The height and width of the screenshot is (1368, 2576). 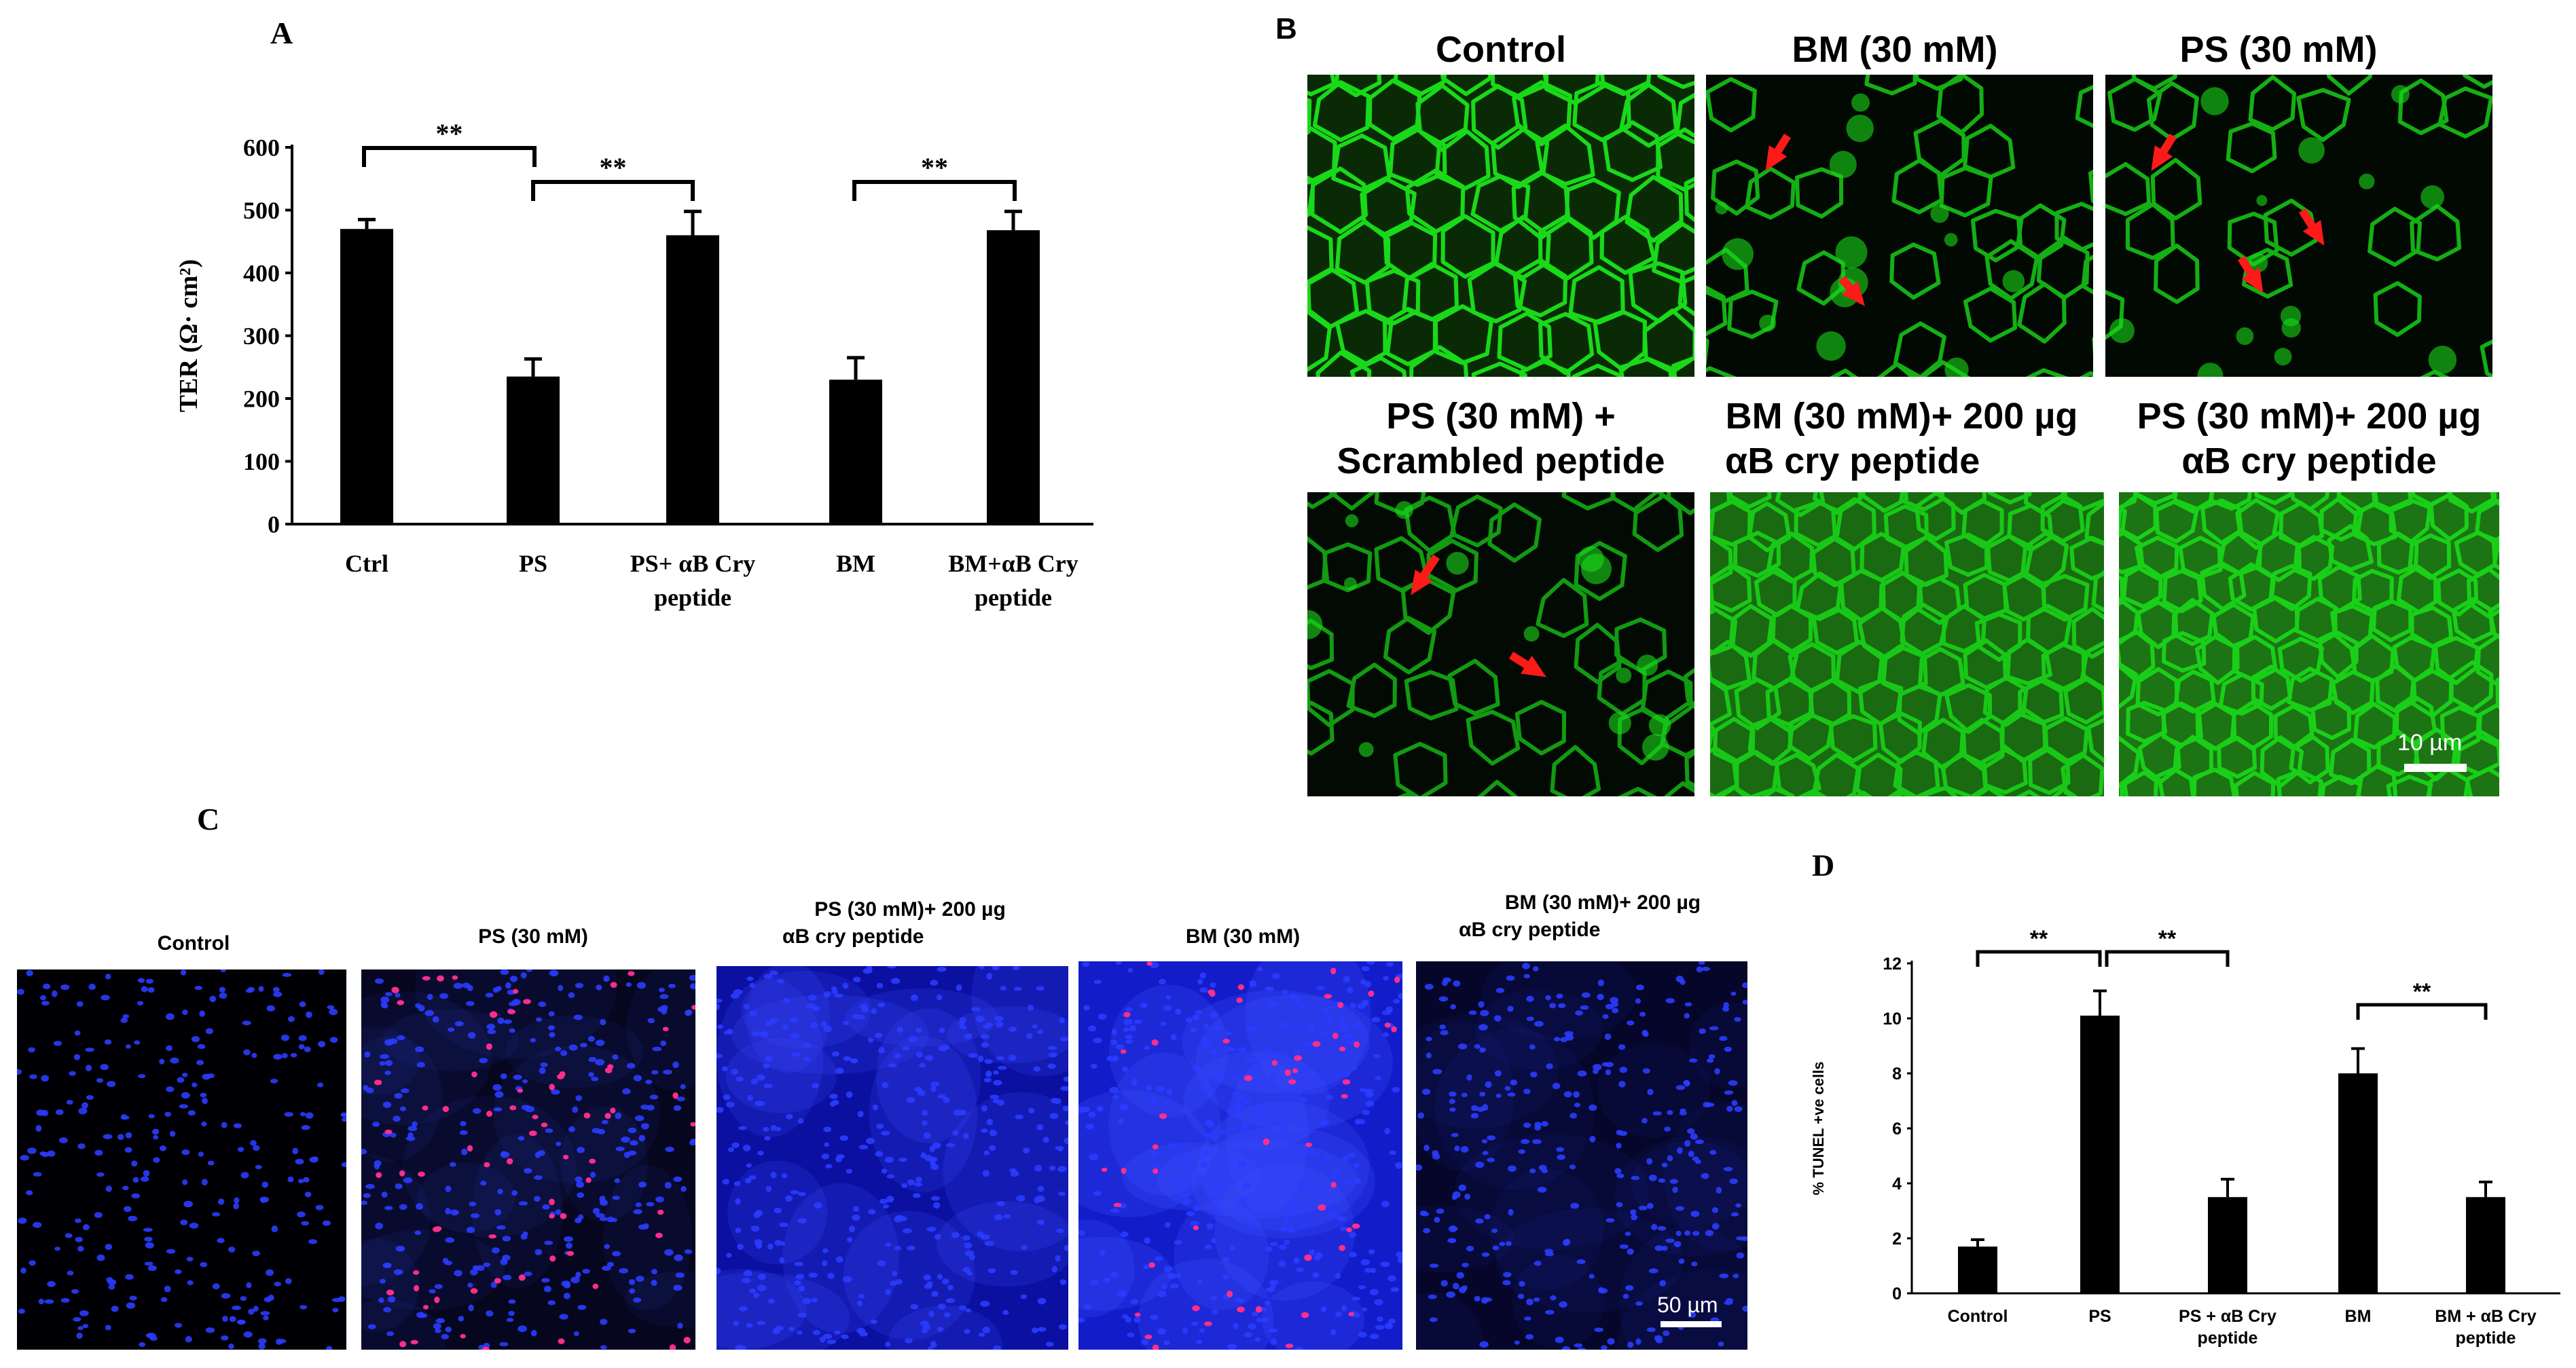 I want to click on x-tick-label: PS + αB Cry, so click(x=2227, y=1316).